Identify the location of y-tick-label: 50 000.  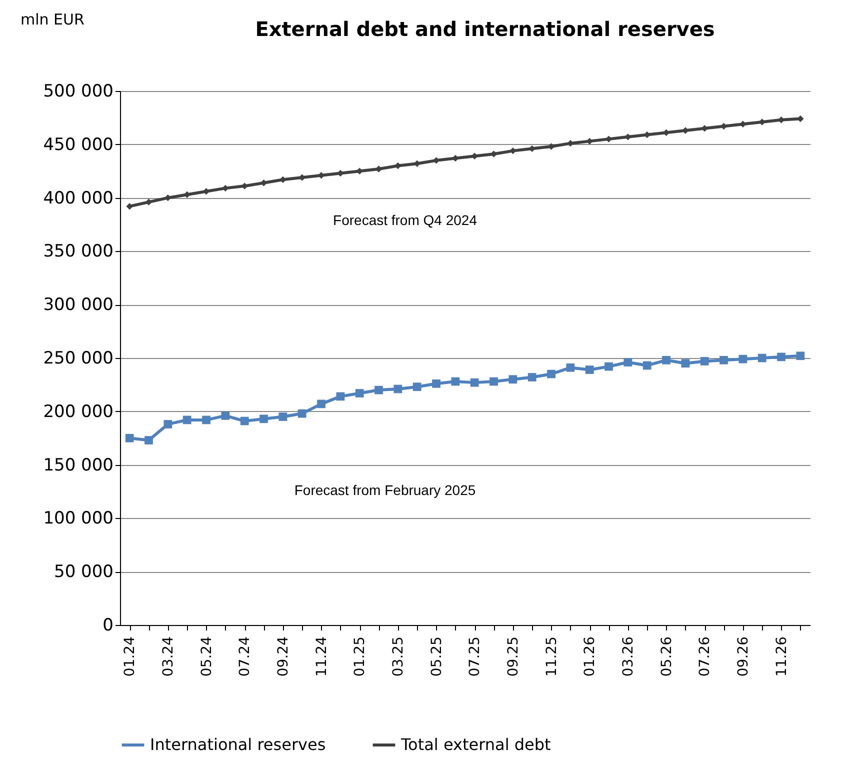
(84, 572).